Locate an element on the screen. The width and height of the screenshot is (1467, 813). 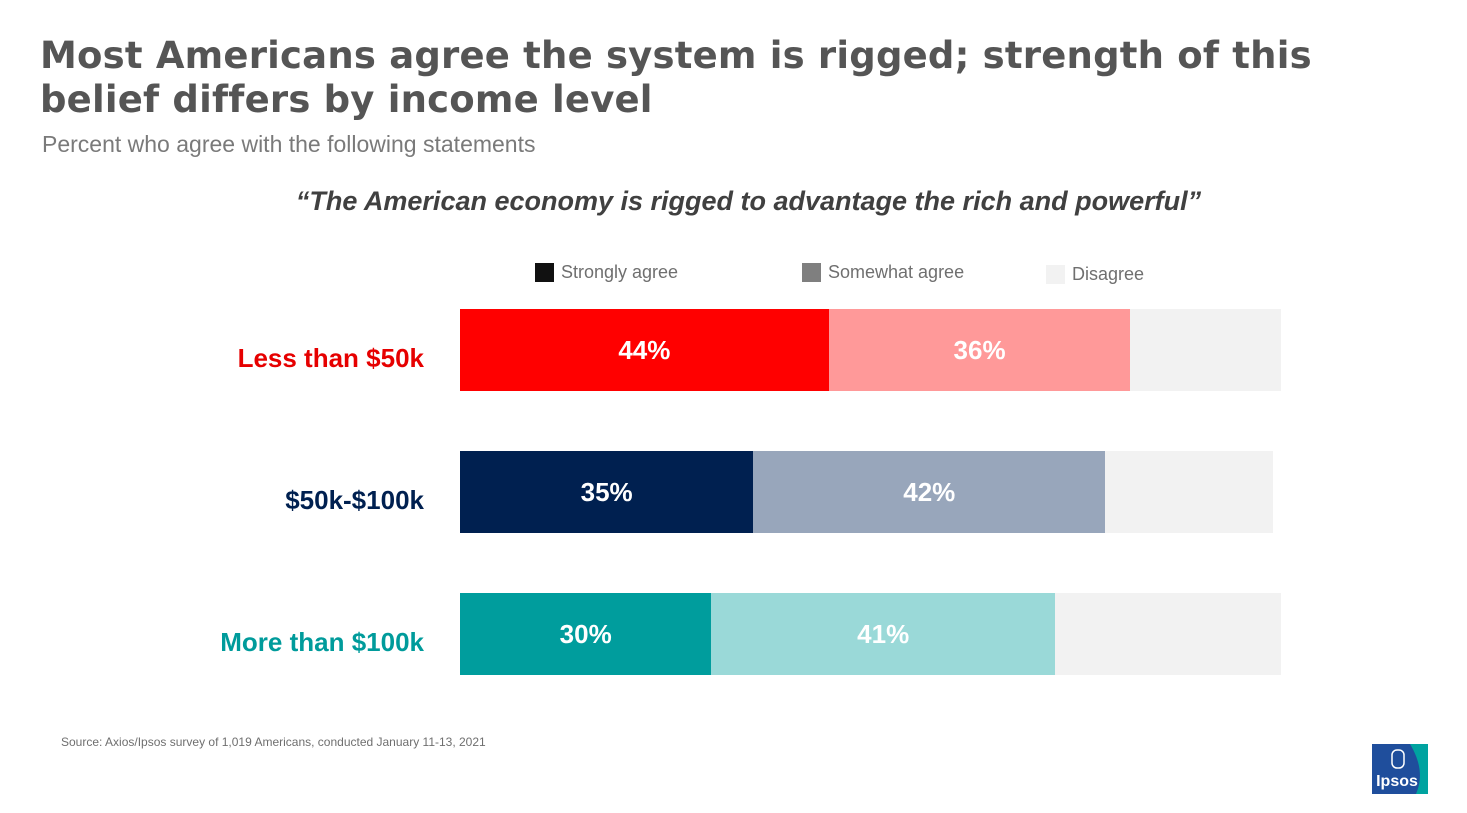
legend-swatch-strong is located at coordinates (544, 272).